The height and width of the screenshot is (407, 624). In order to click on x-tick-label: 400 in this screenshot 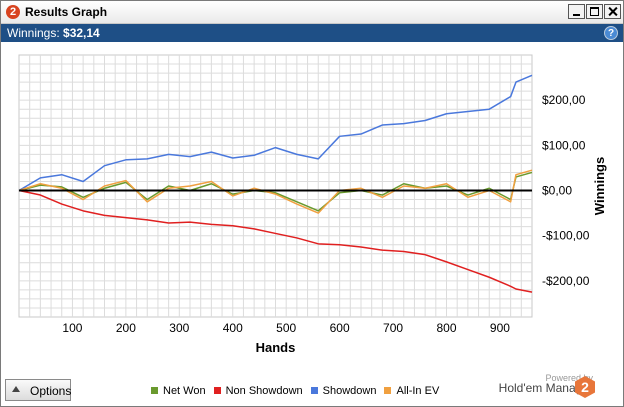, I will do `click(233, 328)`.